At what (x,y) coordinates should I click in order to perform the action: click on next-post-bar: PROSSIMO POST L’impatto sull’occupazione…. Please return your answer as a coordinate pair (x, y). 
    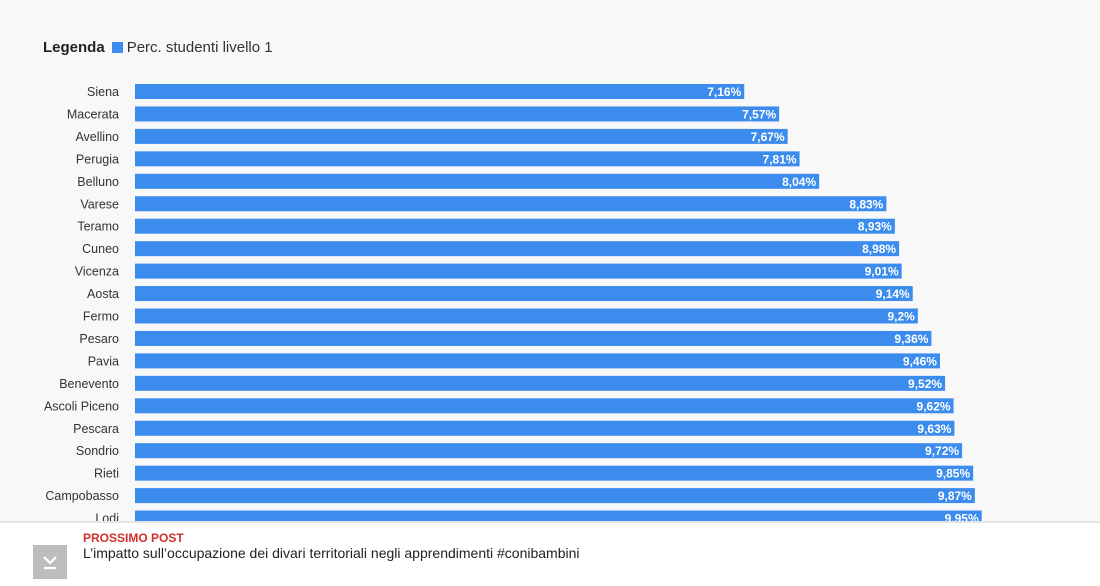
    Looking at the image, I should click on (550, 553).